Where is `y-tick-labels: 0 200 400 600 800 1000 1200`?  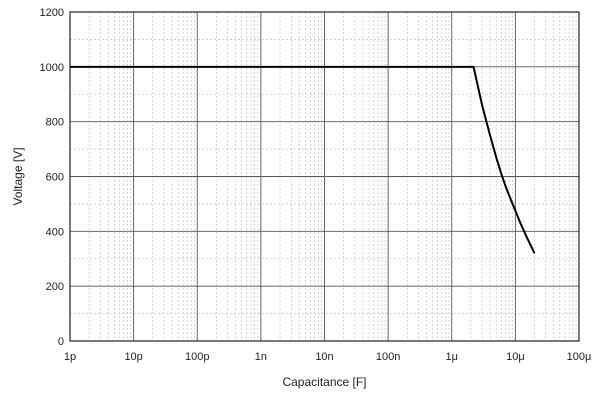 y-tick-labels: 0 200 400 600 800 1000 1200 is located at coordinates (52, 177).